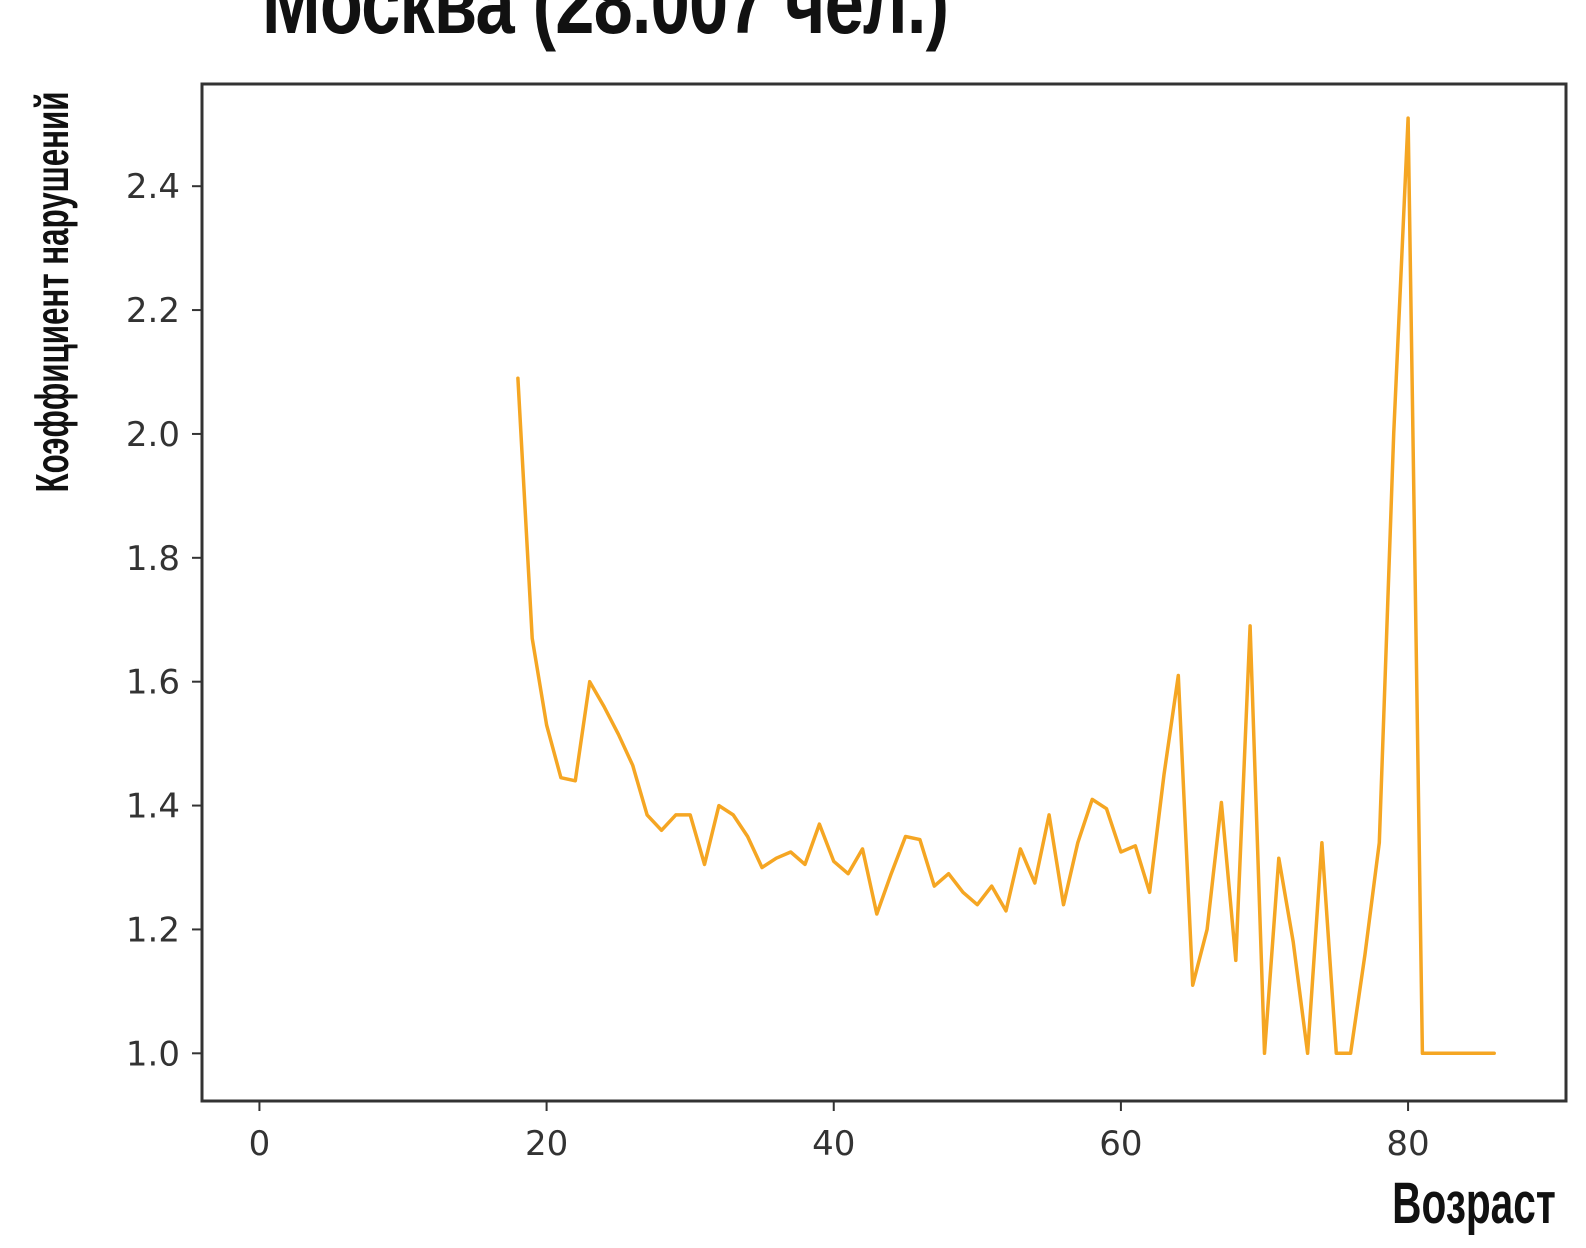 Image resolution: width=1586 pixels, height=1248 pixels. I want to click on y-tick-label: 1.4, so click(153, 807).